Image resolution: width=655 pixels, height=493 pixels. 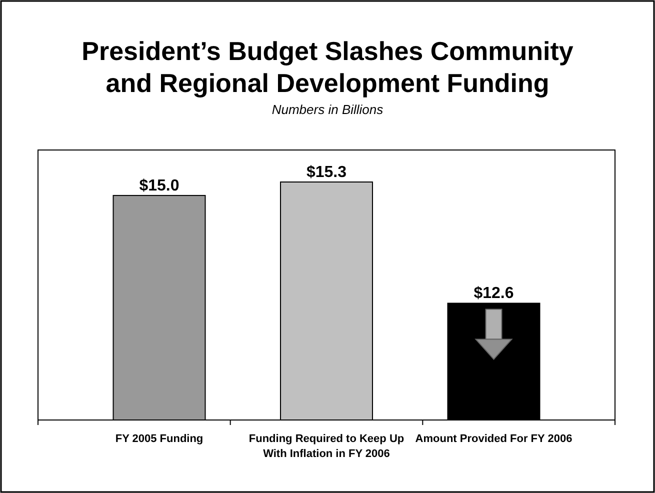 I want to click on chart-subtitle: Numbers in Billions, so click(x=328, y=109).